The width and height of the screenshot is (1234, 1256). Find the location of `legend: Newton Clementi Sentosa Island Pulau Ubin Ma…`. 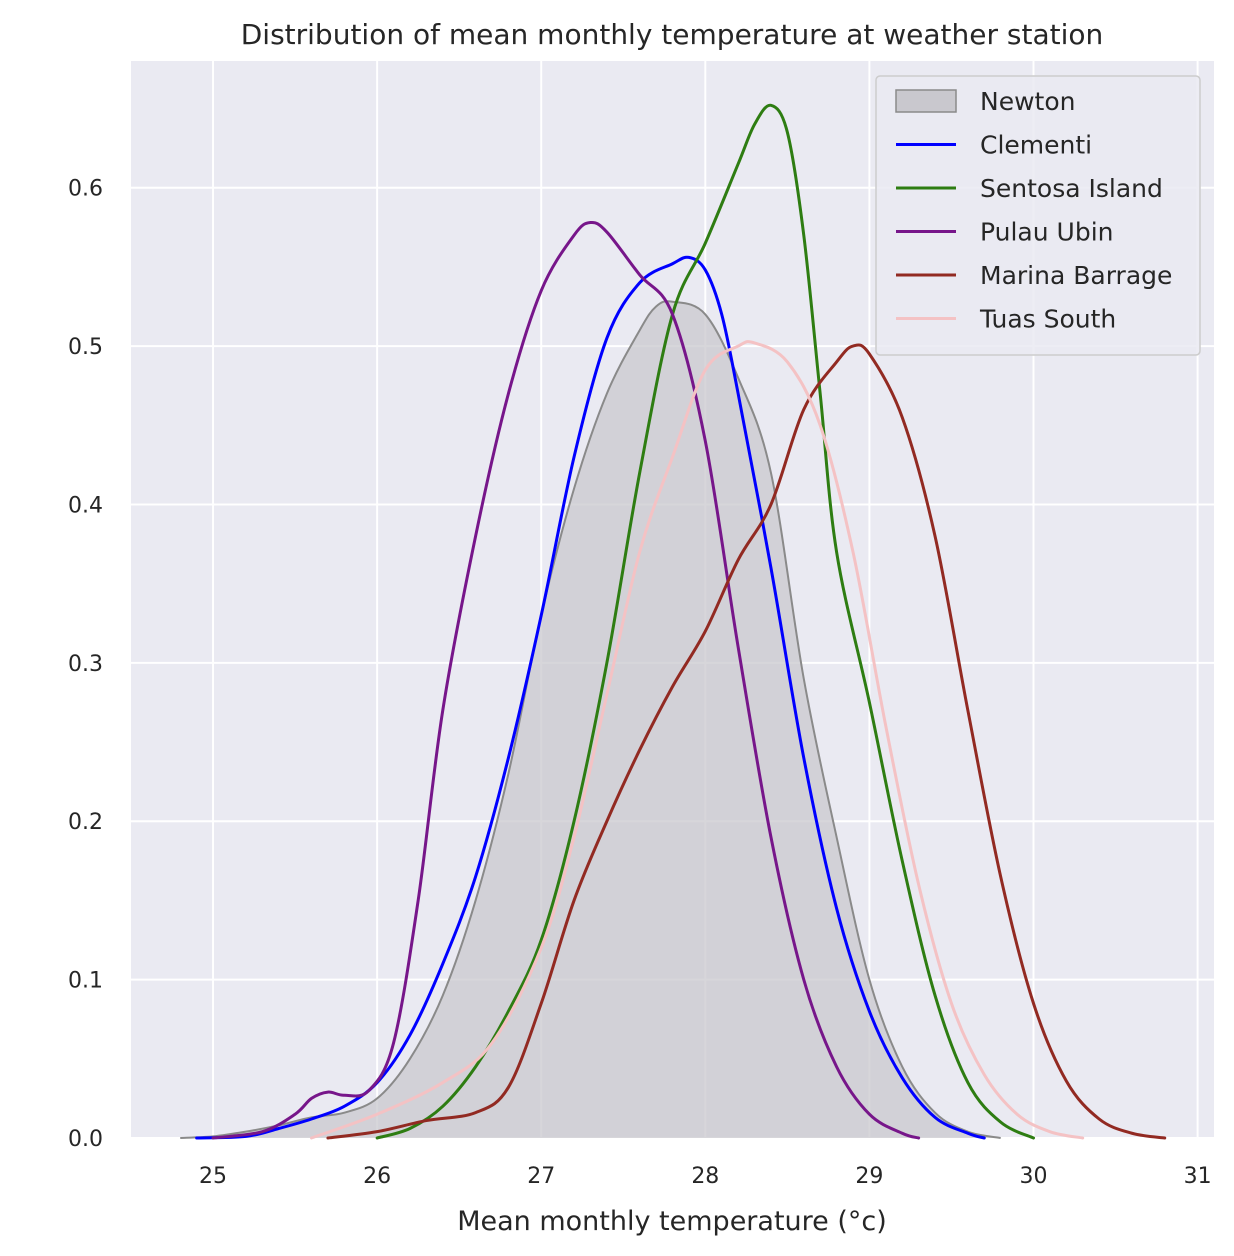

legend: Newton Clementi Sentosa Island Pulau Ubin Ma… is located at coordinates (1038, 215).